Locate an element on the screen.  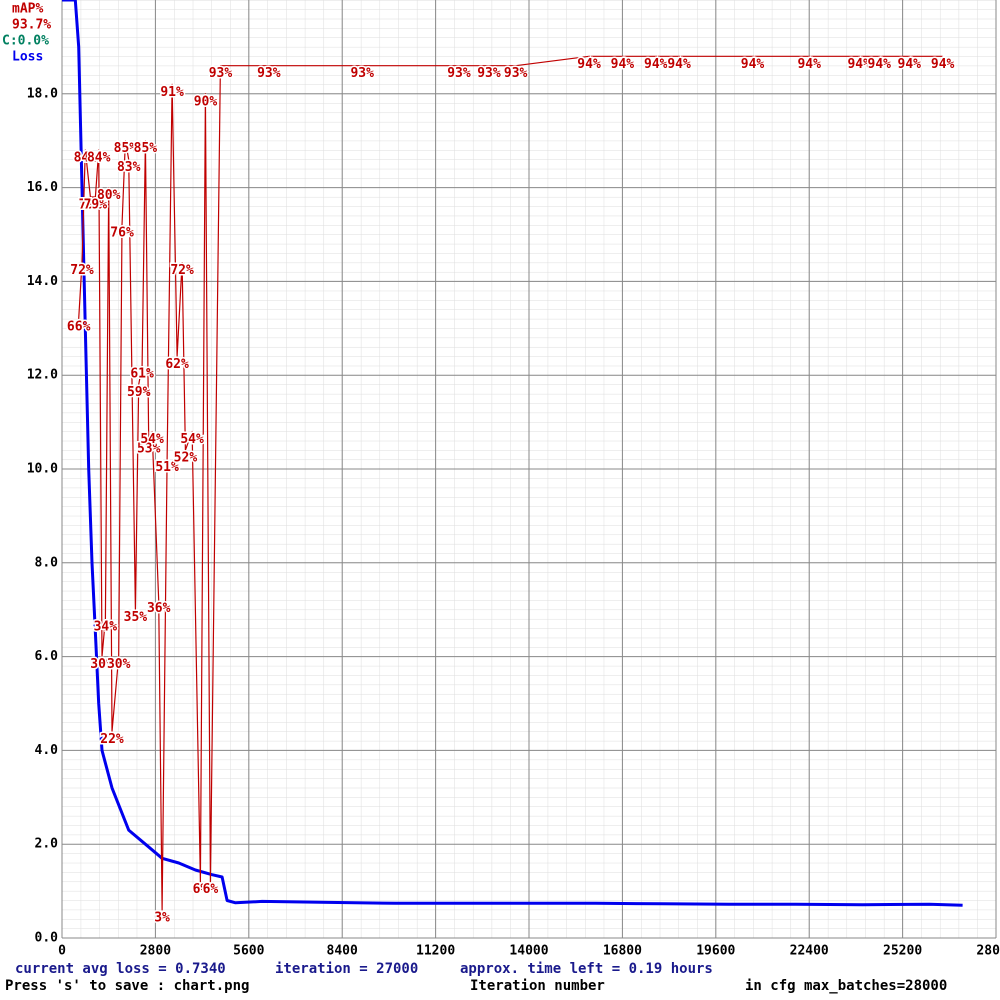
y-tick-label: 16.0 is located at coordinates (42, 187).